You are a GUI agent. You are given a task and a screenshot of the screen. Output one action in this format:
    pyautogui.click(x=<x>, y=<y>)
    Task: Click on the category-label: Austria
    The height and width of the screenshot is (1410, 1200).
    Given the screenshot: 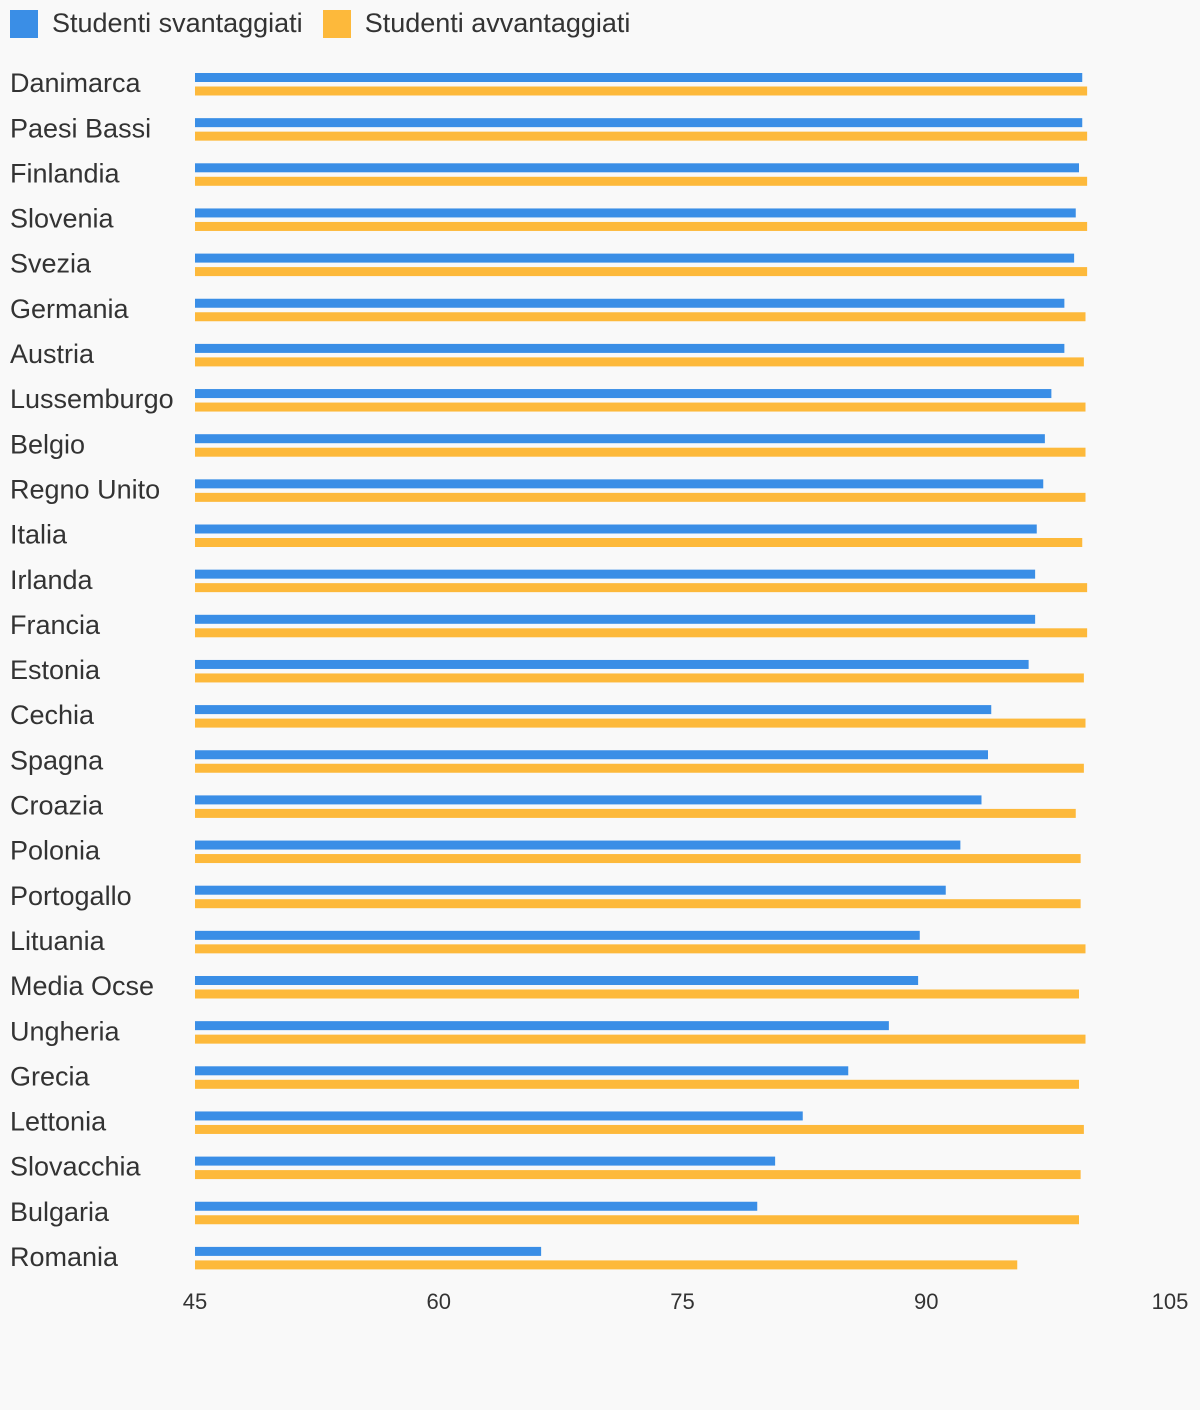 What is the action you would take?
    pyautogui.click(x=52, y=354)
    